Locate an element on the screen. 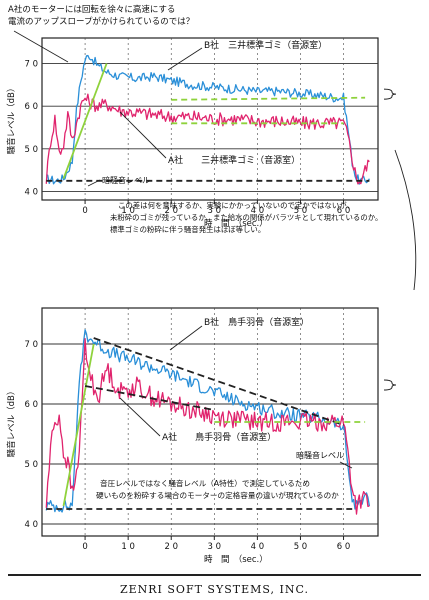 The height and width of the screenshot is (600, 429). label-b-series: B社 鳥手羽骨（音源室） is located at coordinates (256, 322).